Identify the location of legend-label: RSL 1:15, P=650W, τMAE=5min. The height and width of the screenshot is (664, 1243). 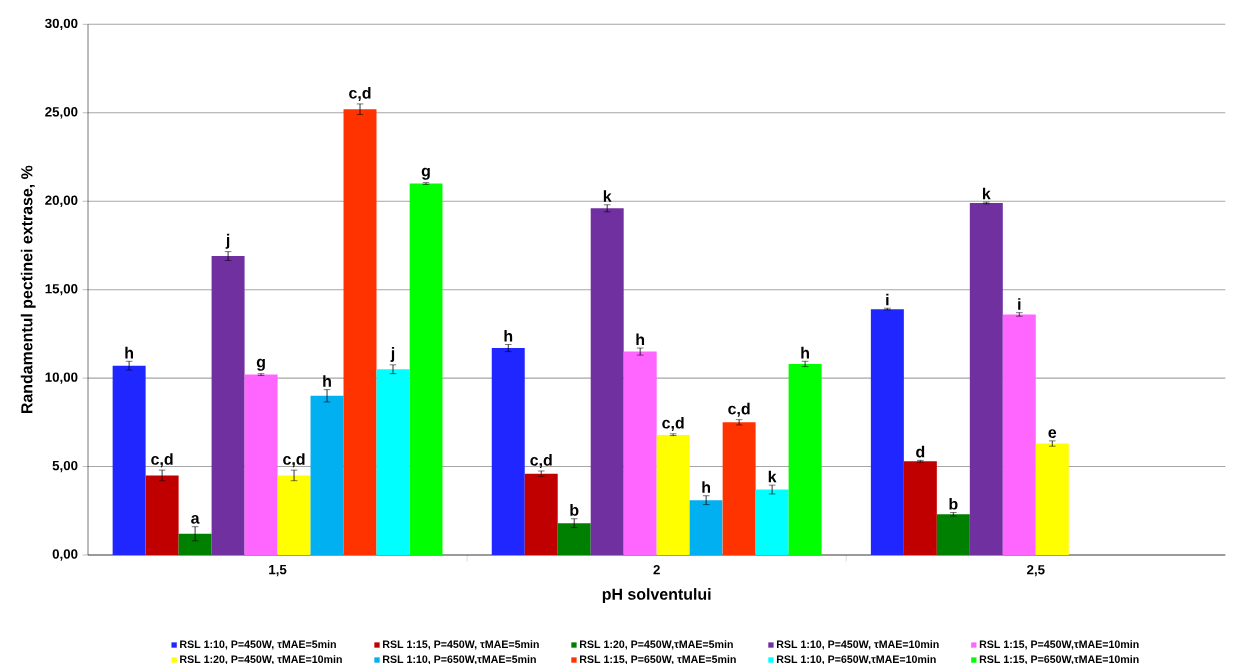
(657, 659).